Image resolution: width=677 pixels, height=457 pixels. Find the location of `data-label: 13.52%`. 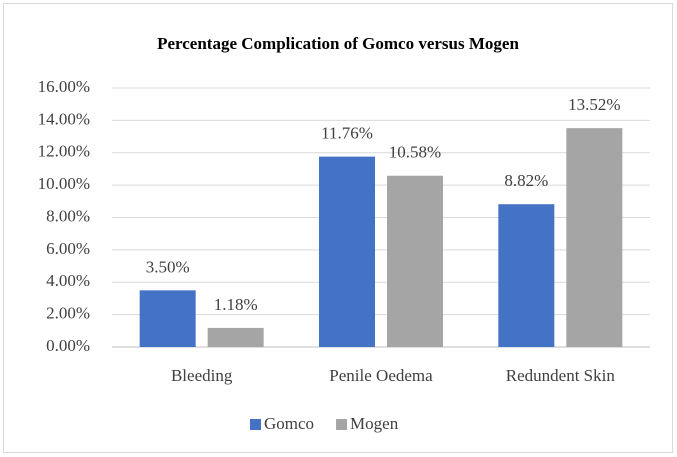

data-label: 13.52% is located at coordinates (594, 104).